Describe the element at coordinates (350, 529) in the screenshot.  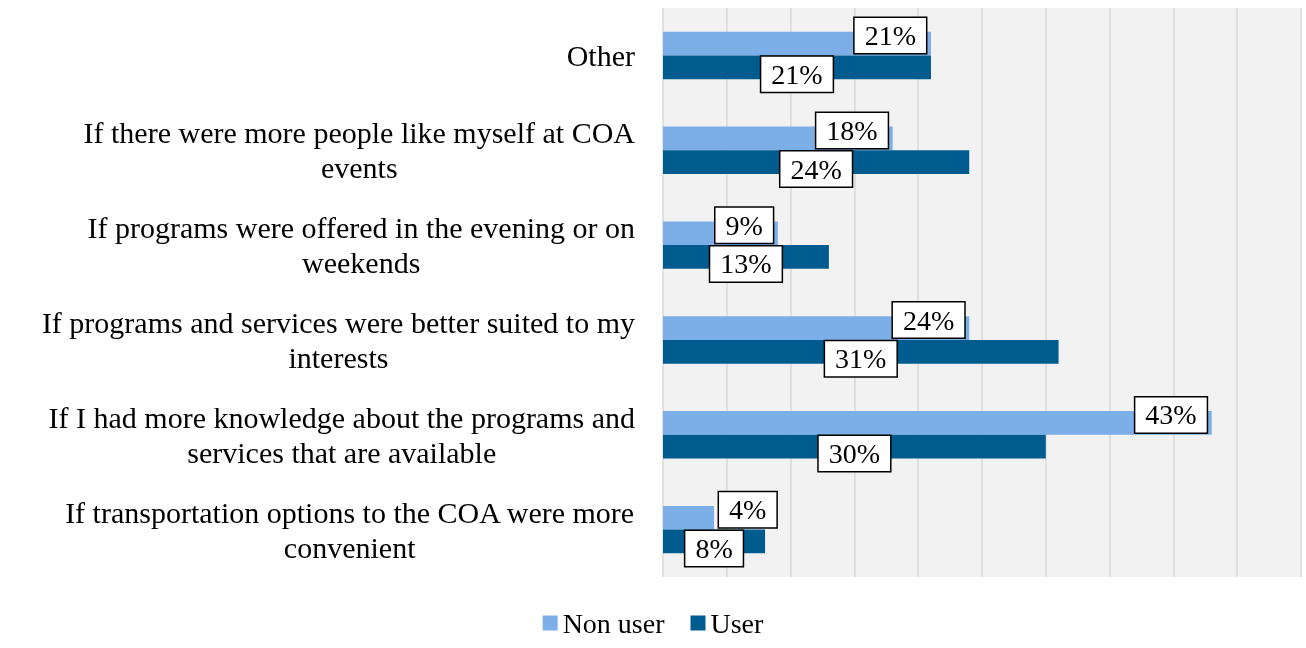
I see `y-tick-label: If transportation options to the COA were more convenient` at that location.